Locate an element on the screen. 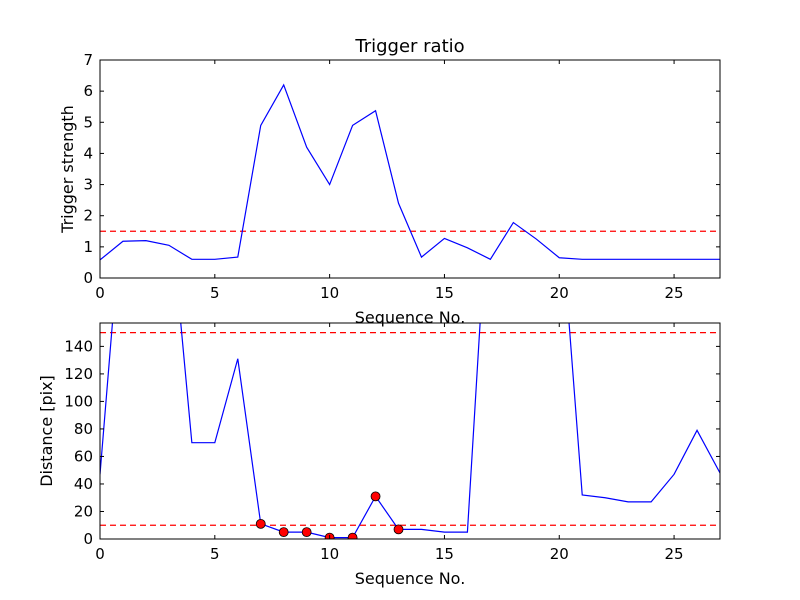 Image resolution: width=800 pixels, height=600 pixels. y-tick-label: 140 is located at coordinates (78, 346).